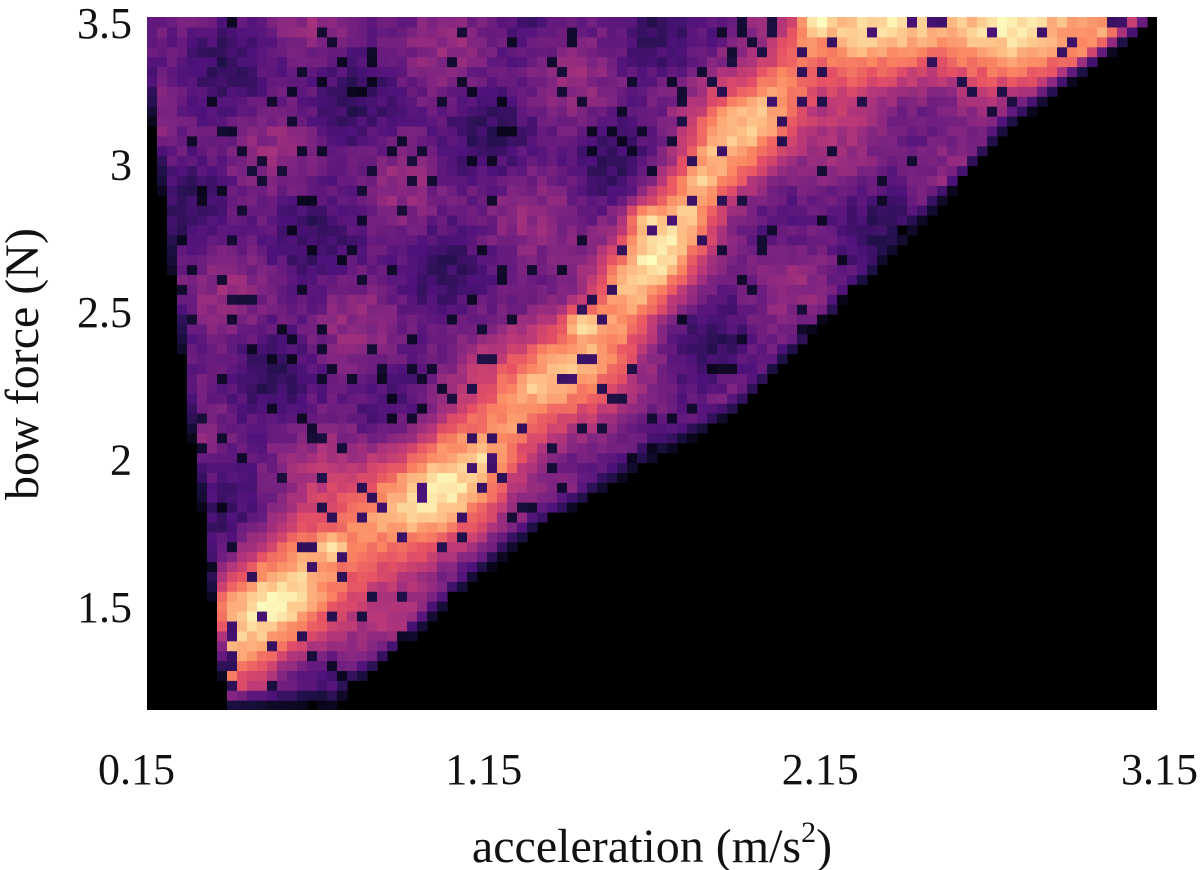  Describe the element at coordinates (24, 364) in the screenshot. I see `y-axis-label: bow force (N)` at that location.